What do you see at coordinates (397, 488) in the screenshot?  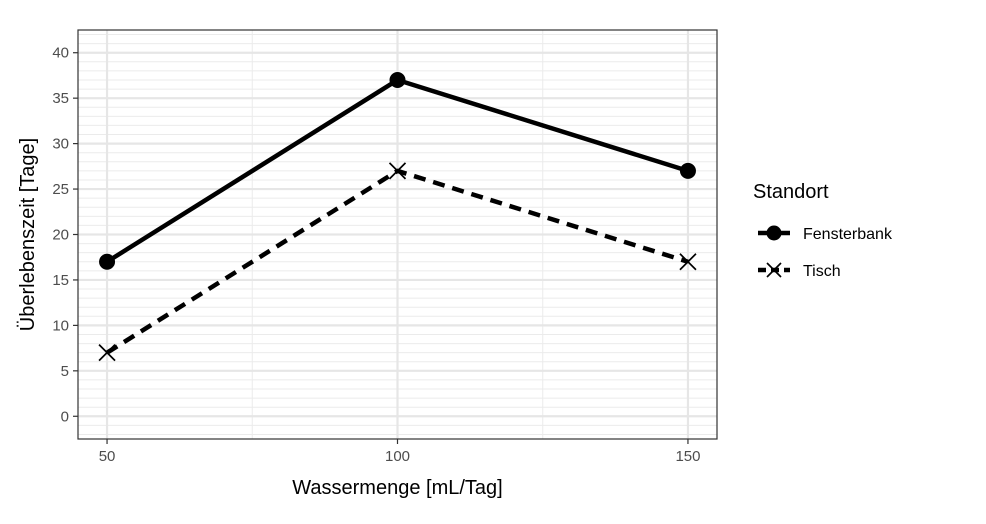 I see `x-axis-title: Wassermenge [mL/Tag]` at bounding box center [397, 488].